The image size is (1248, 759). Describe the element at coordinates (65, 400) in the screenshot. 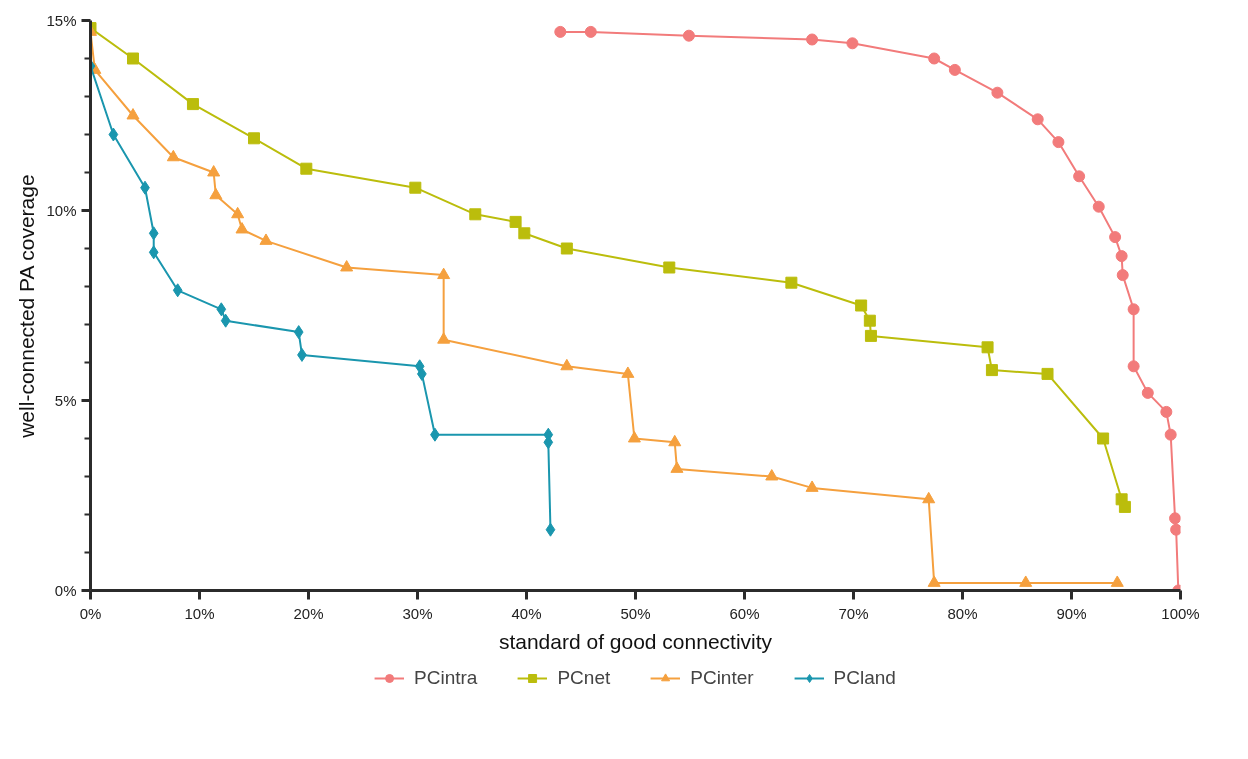

I see `y-tick-label: 5%` at that location.